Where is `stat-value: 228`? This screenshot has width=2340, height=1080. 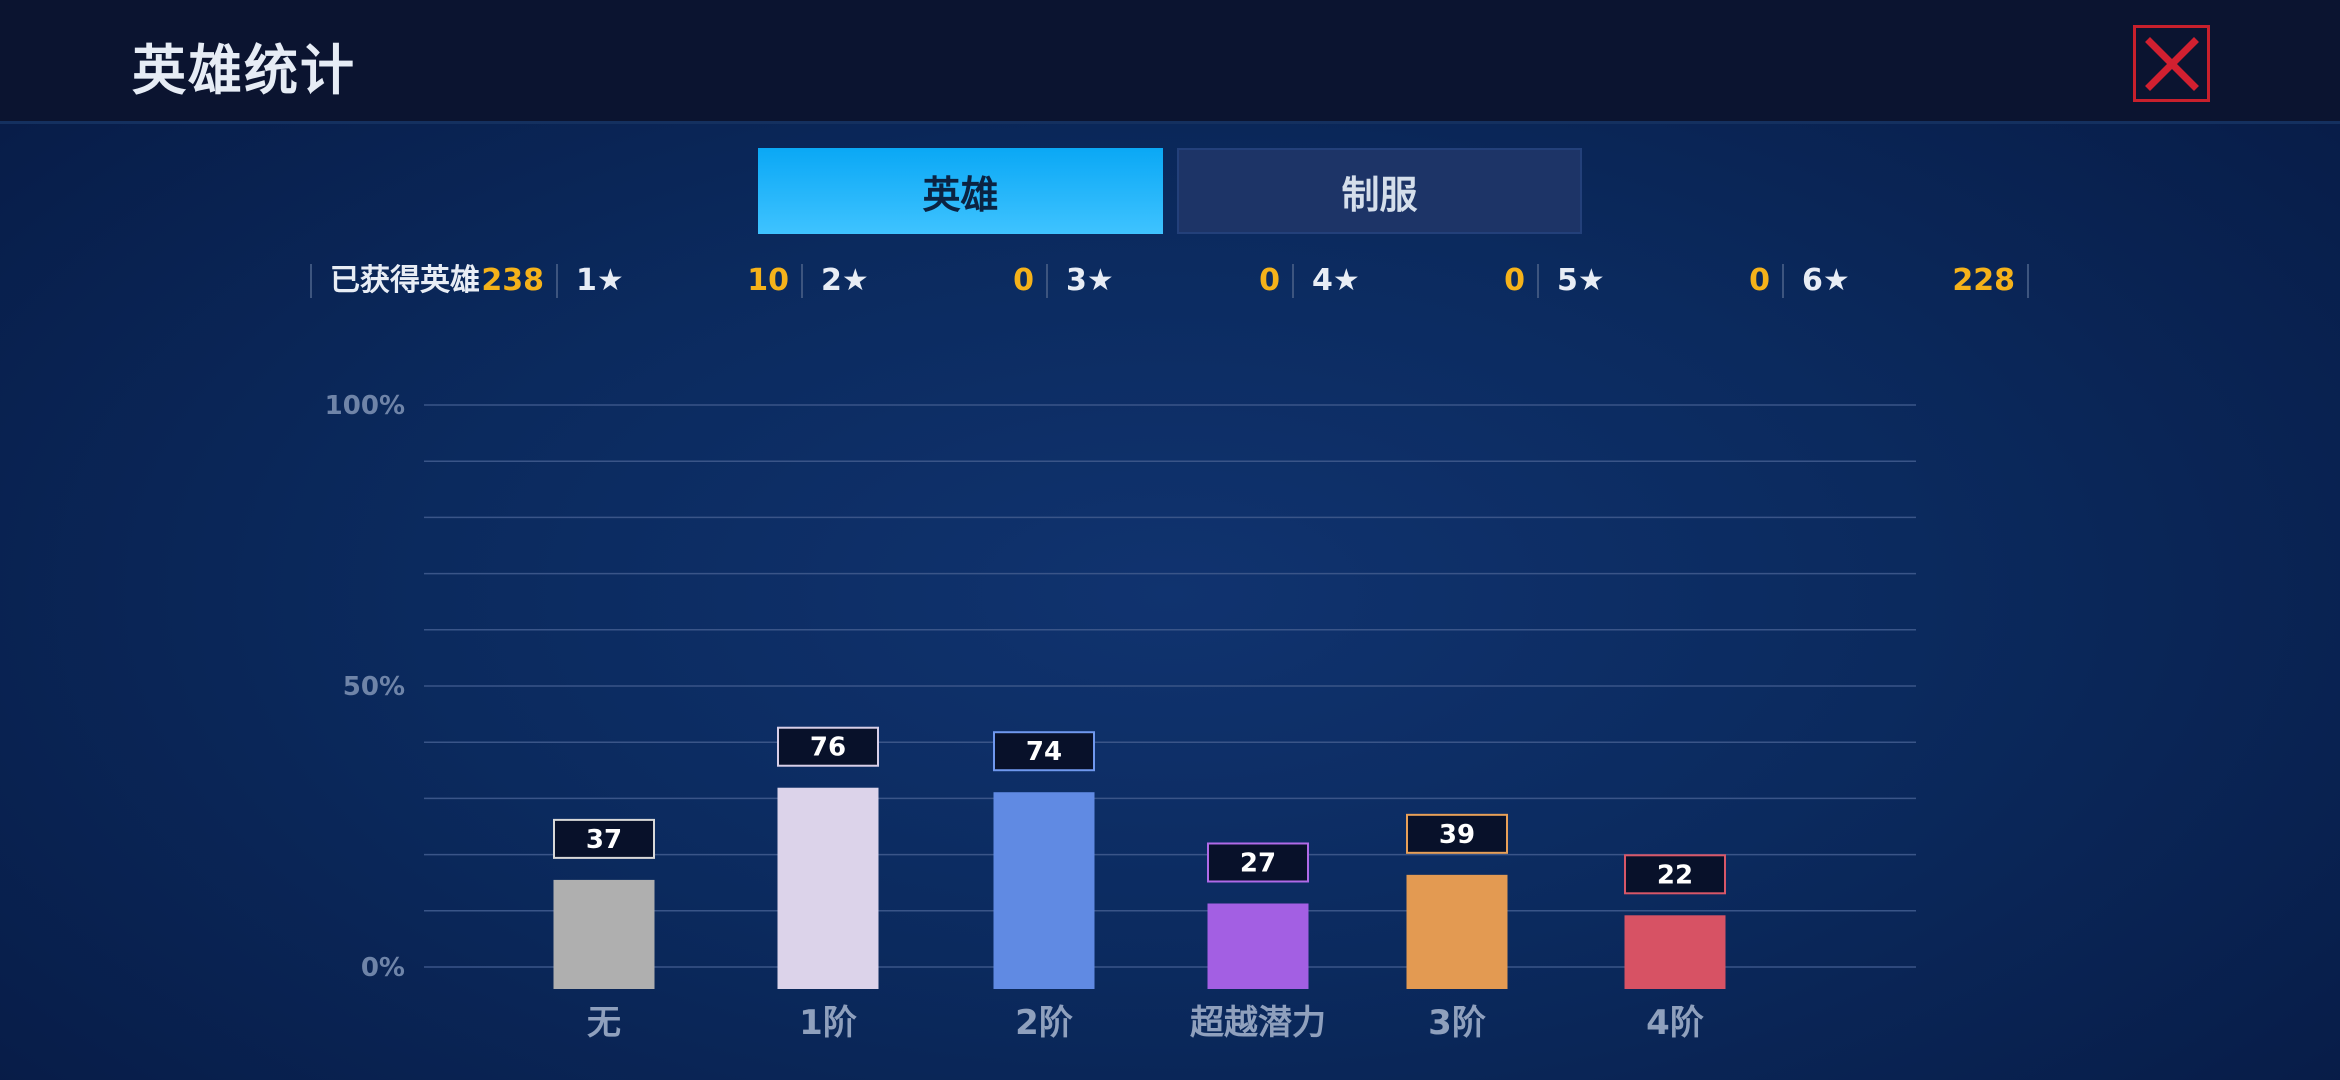 stat-value: 228 is located at coordinates (1983, 280).